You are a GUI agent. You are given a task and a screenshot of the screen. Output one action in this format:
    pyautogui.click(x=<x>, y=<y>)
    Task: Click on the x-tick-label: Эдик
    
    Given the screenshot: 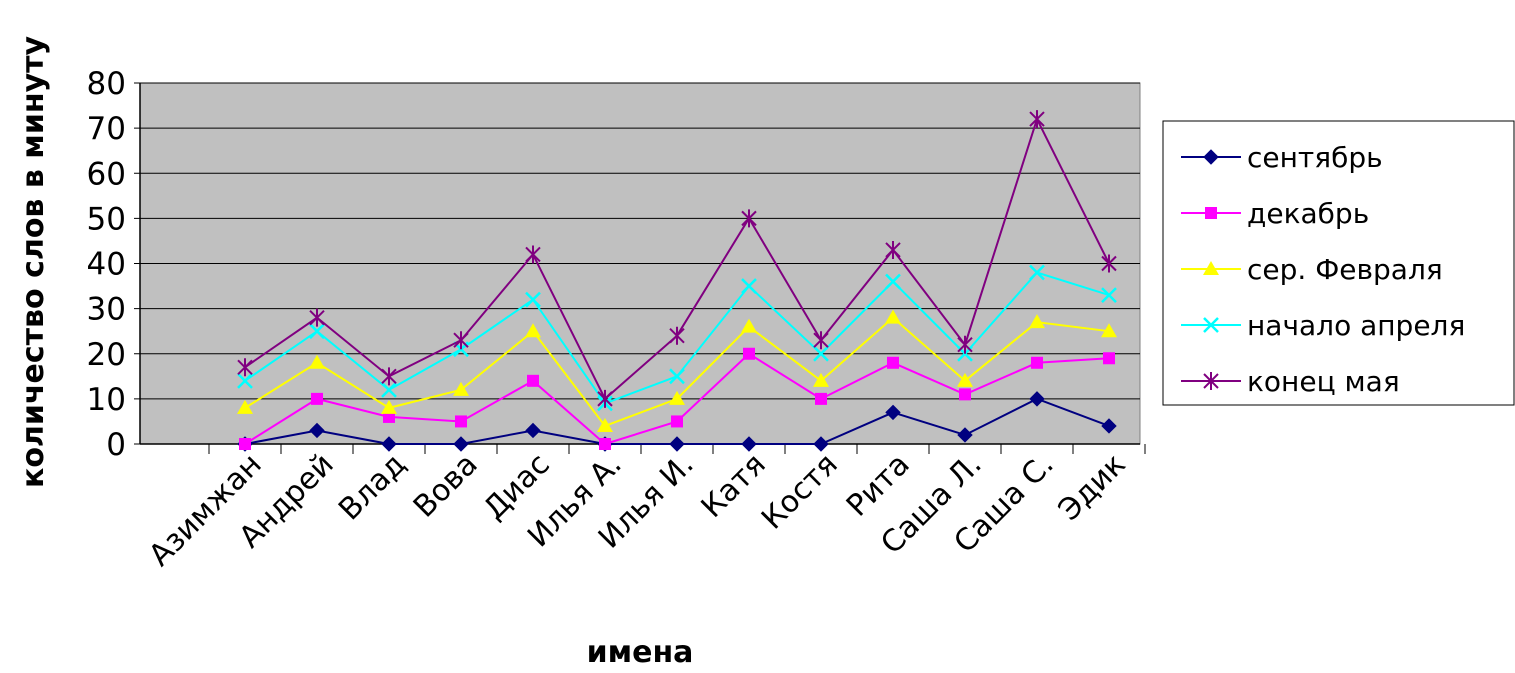 What is the action you would take?
    pyautogui.click(x=1092, y=487)
    